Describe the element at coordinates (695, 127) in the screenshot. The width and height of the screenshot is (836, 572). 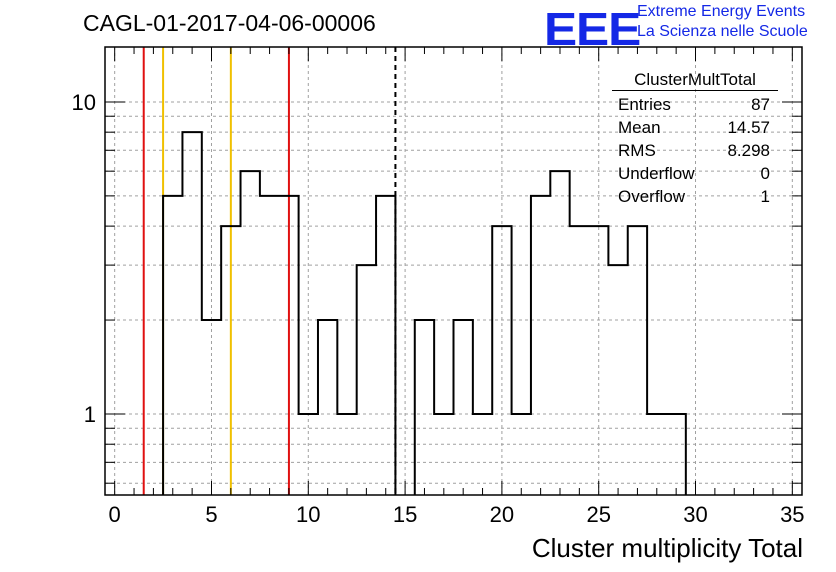
I see `stats-row-mean: Mean 14.57` at that location.